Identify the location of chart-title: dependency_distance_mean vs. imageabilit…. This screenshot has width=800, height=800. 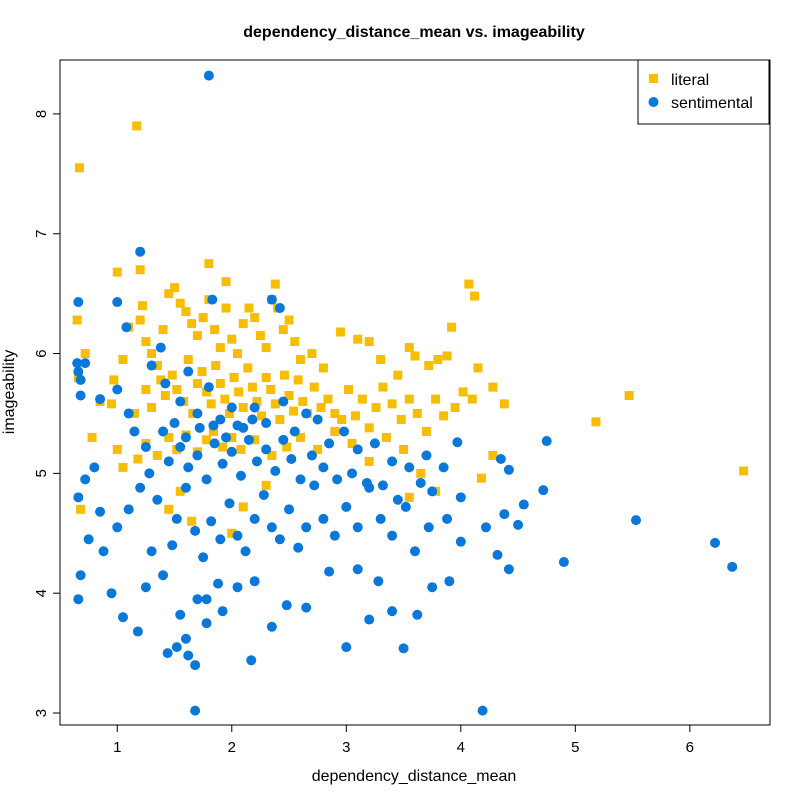
(414, 32).